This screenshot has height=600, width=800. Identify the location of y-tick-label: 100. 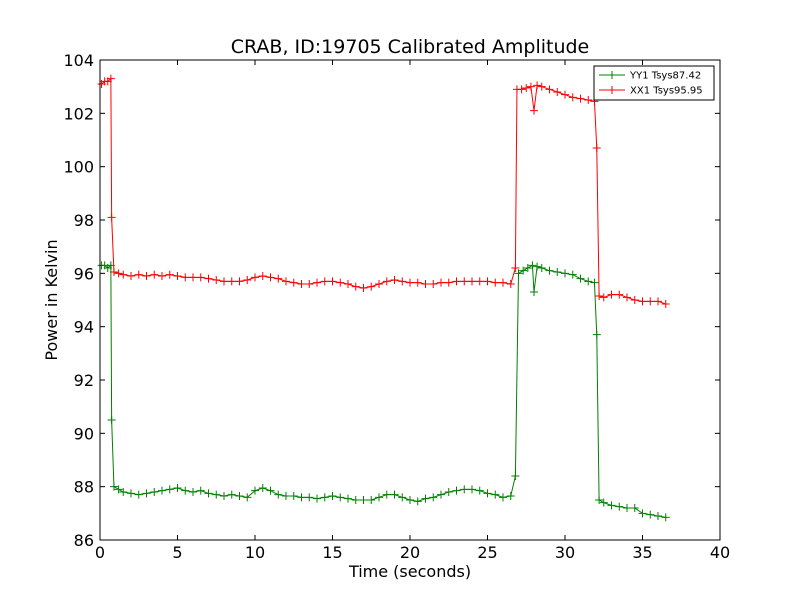
(78, 167).